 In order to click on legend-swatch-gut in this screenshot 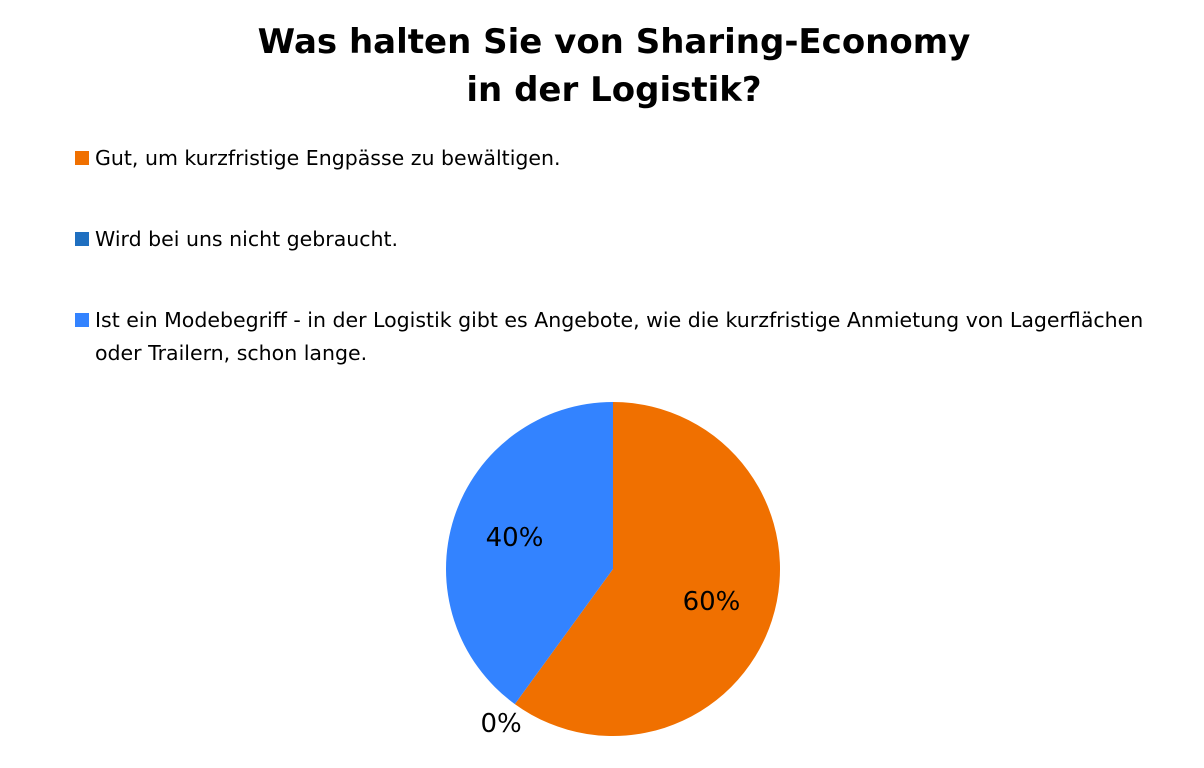, I will do `click(82, 158)`.